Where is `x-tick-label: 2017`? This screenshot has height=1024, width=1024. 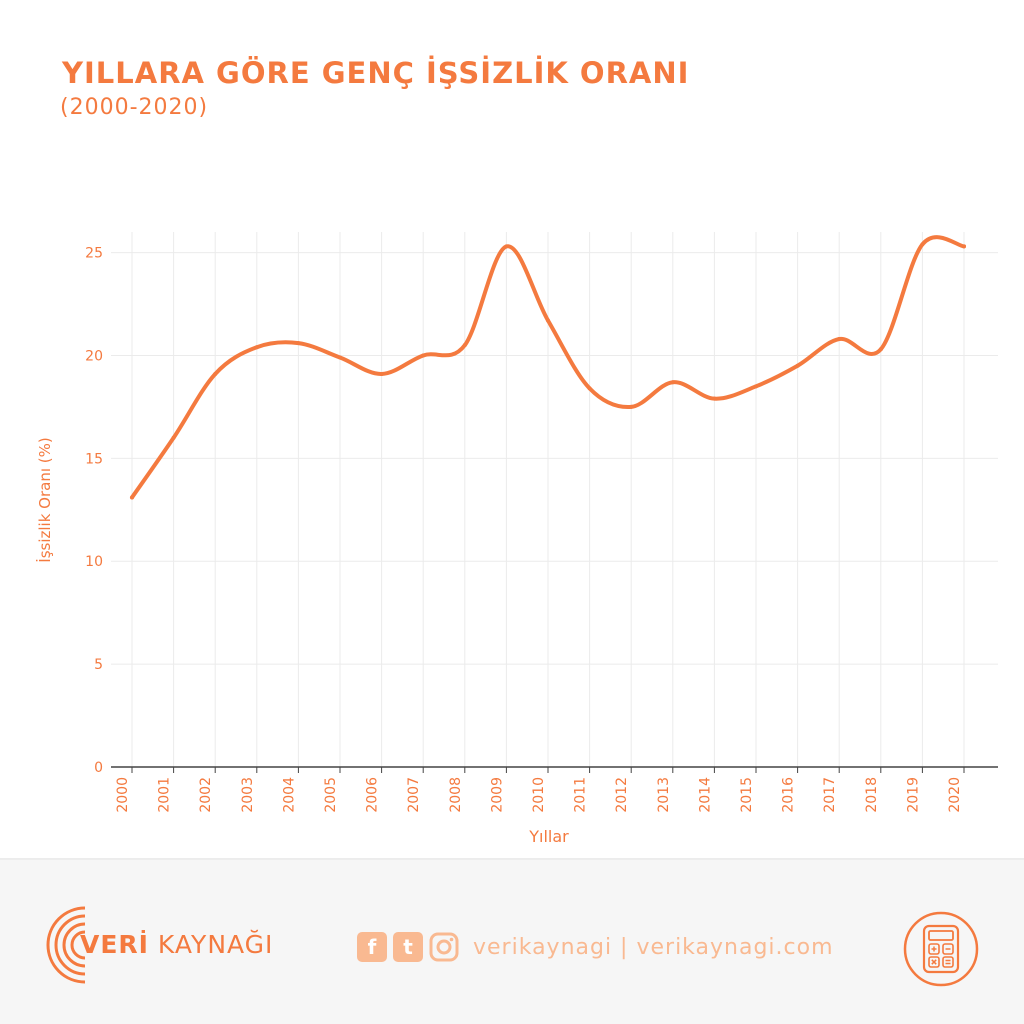
x-tick-label: 2017 is located at coordinates (830, 795).